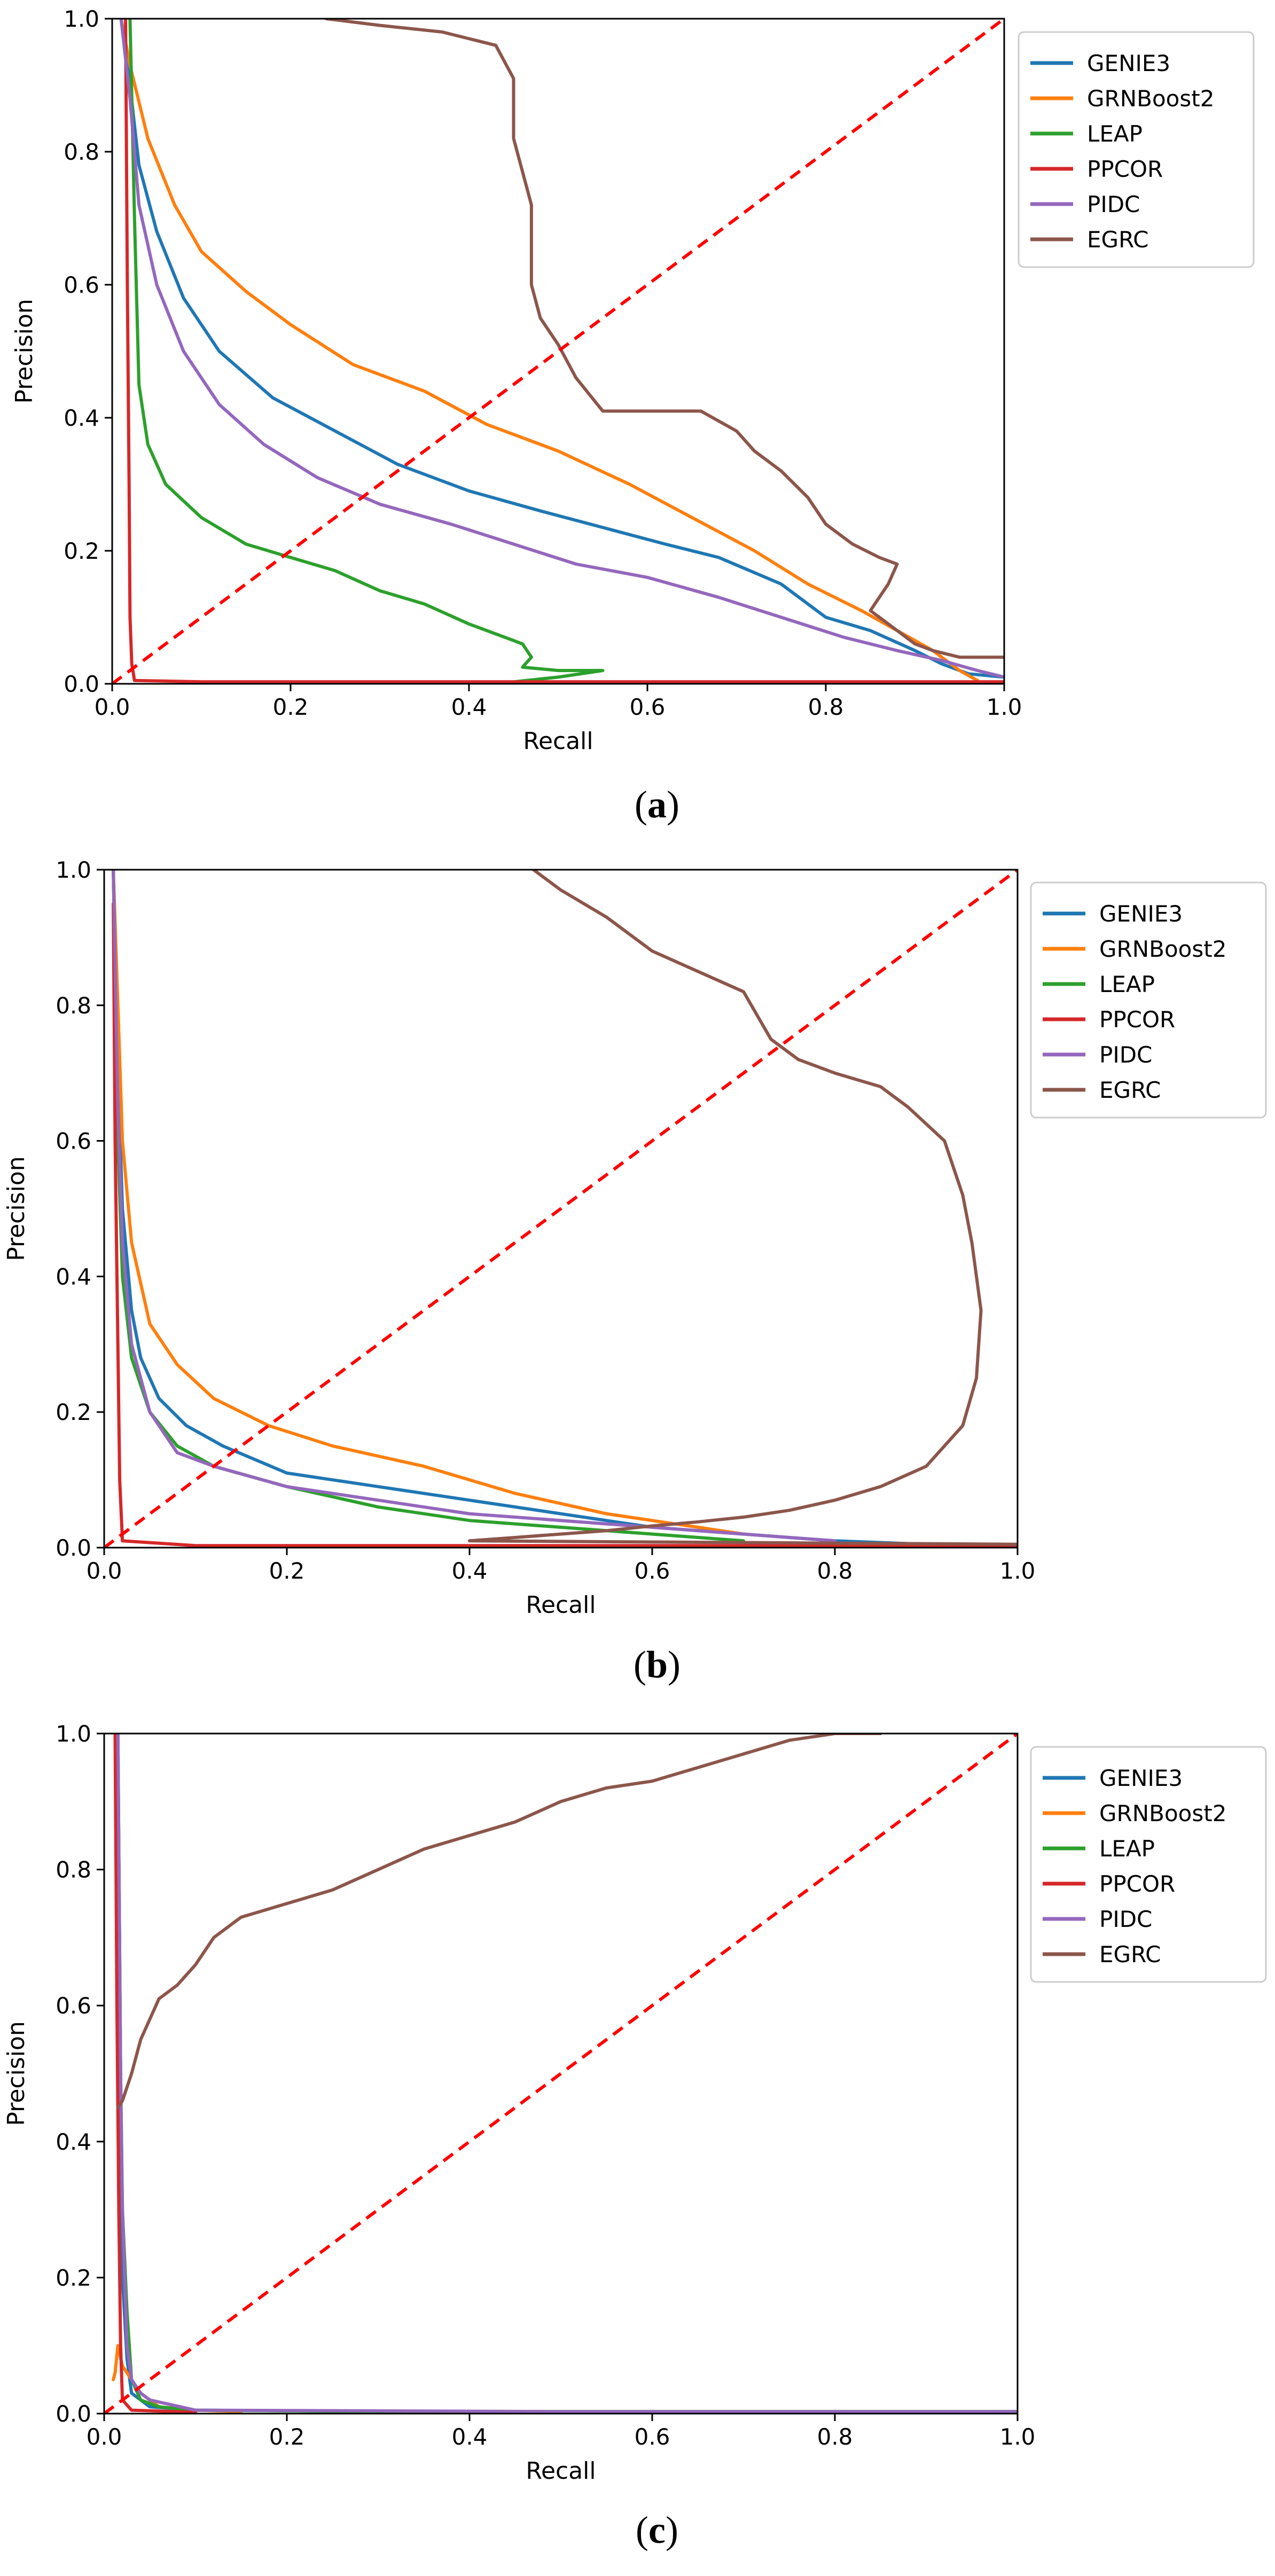 This screenshot has width=1275, height=2576. What do you see at coordinates (155, 2074) in the screenshot?
I see `series-line-ppcor` at bounding box center [155, 2074].